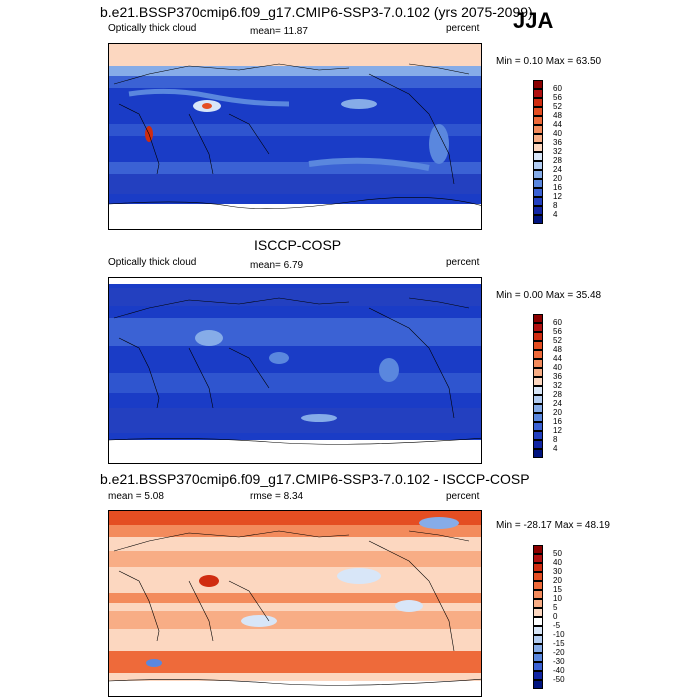 The height and width of the screenshot is (700, 700). Describe the element at coordinates (559, 634) in the screenshot. I see `colorbar-tick-label: -10` at that location.